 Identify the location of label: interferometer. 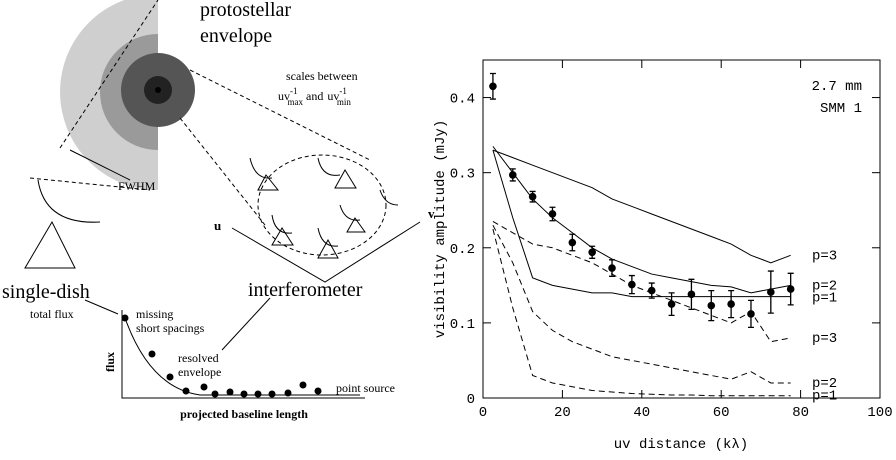
(305, 290).